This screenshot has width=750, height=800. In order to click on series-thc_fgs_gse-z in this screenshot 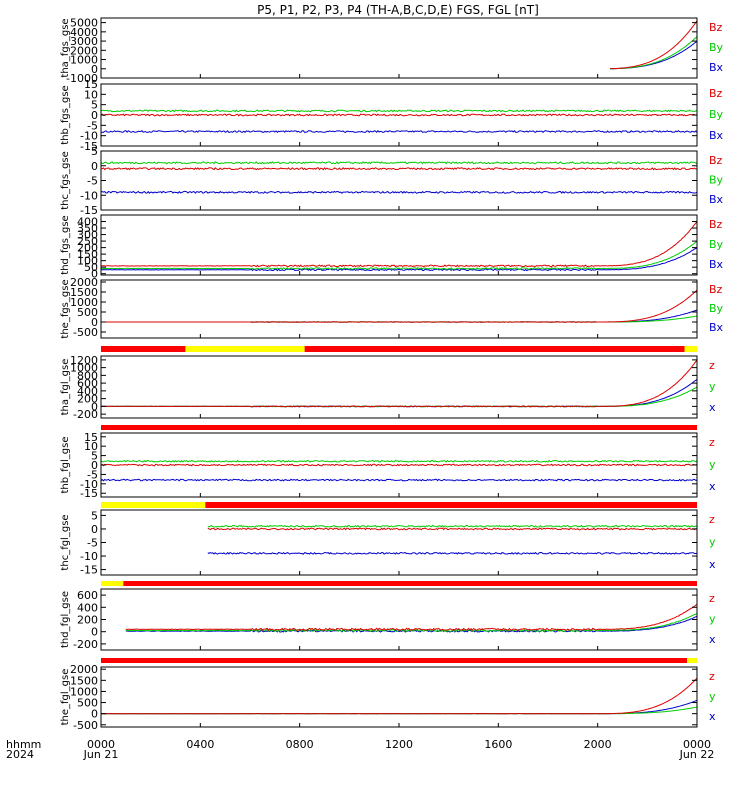, I will do `click(399, 169)`.